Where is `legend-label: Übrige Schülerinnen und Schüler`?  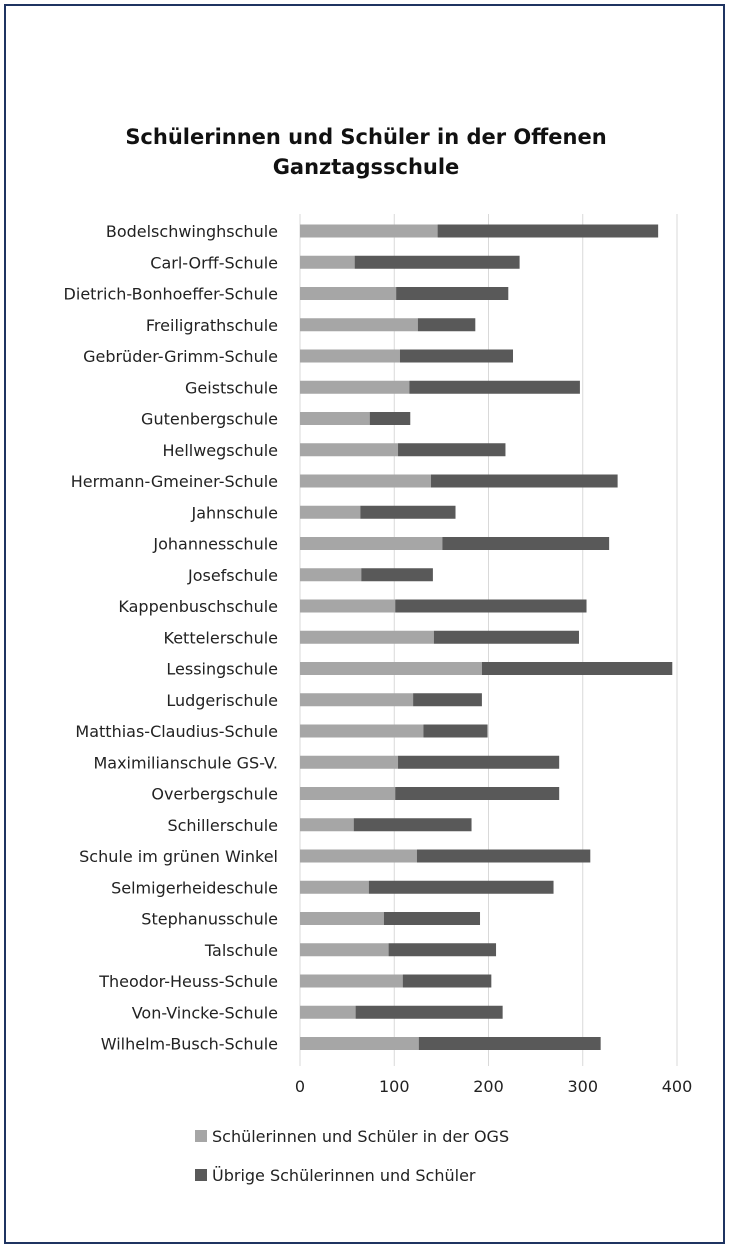
legend-label: Übrige Schülerinnen und Schüler is located at coordinates (344, 1175).